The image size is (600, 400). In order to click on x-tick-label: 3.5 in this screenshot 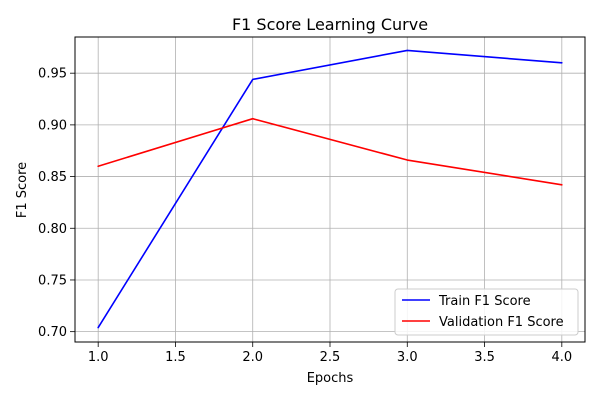, I will do `click(484, 357)`.